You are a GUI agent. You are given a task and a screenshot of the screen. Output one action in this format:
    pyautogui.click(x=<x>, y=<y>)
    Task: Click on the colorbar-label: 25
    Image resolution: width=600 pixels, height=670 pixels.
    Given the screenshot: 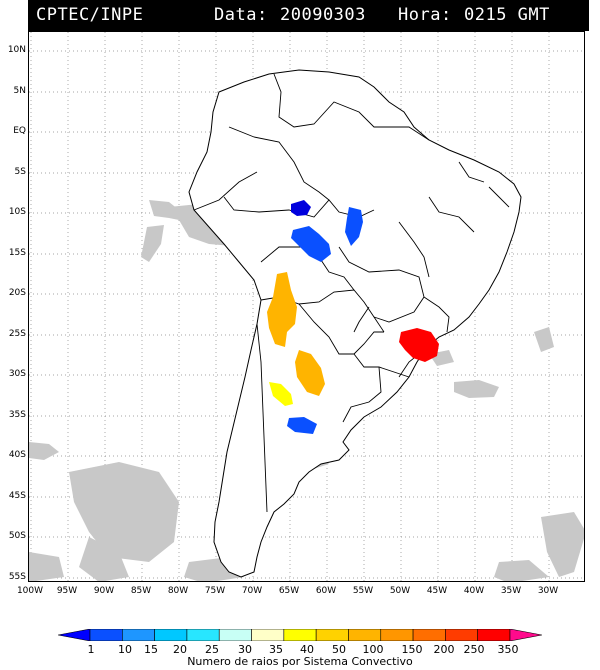 What is the action you would take?
    pyautogui.click(x=212, y=649)
    